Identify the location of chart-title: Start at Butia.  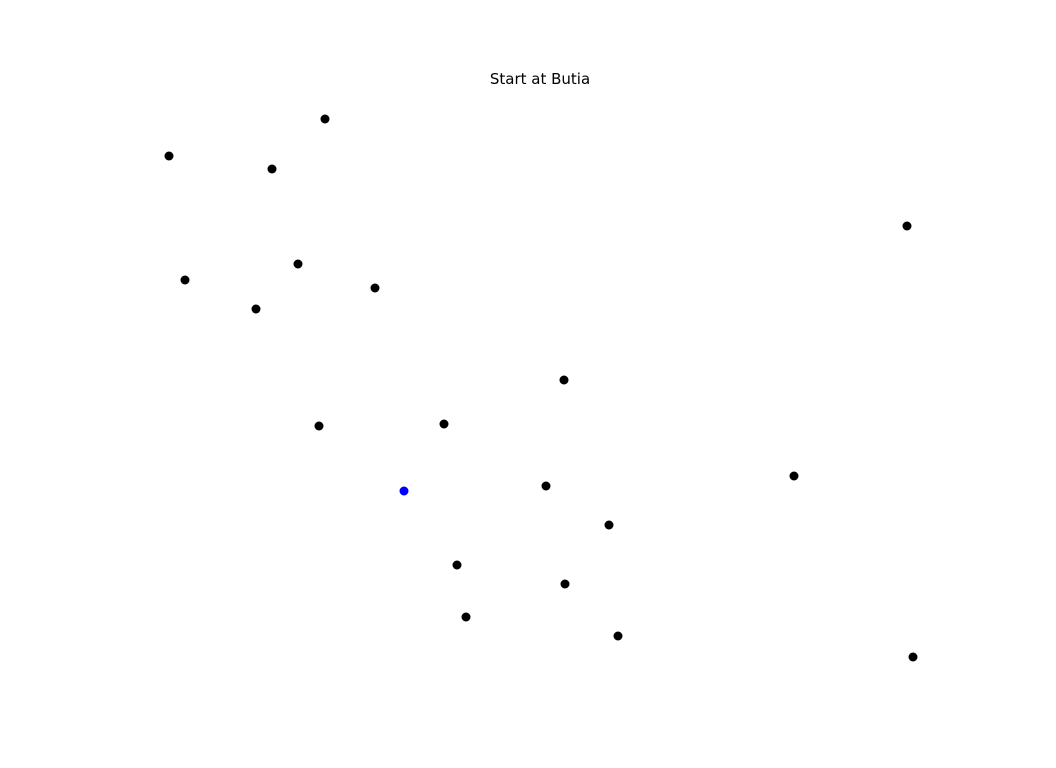
(540, 79).